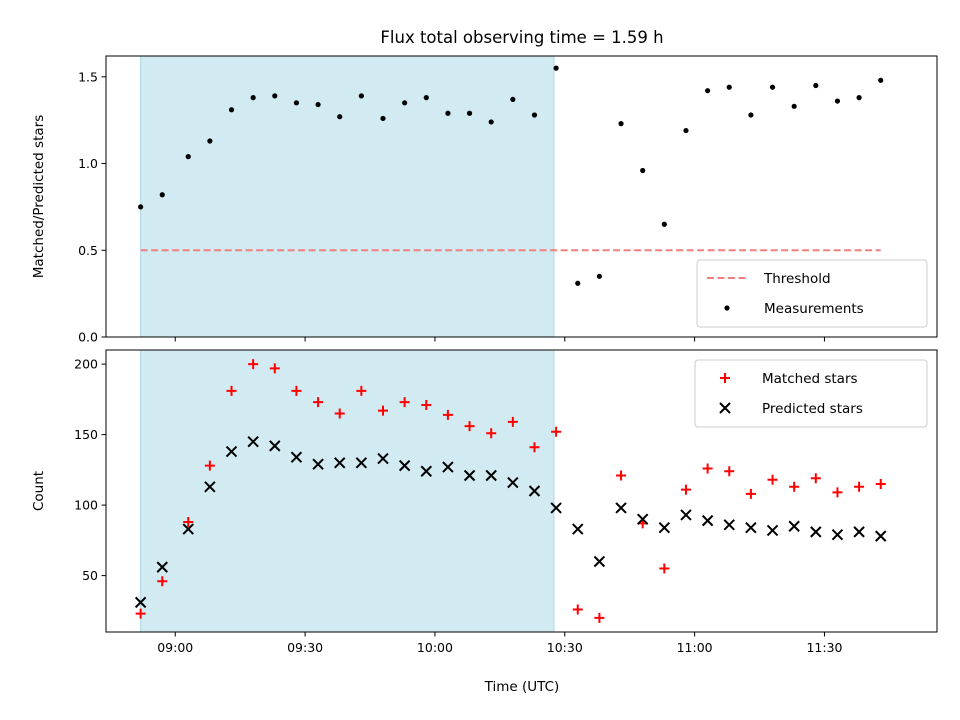  I want to click on legend-predicted-handle, so click(725, 408).